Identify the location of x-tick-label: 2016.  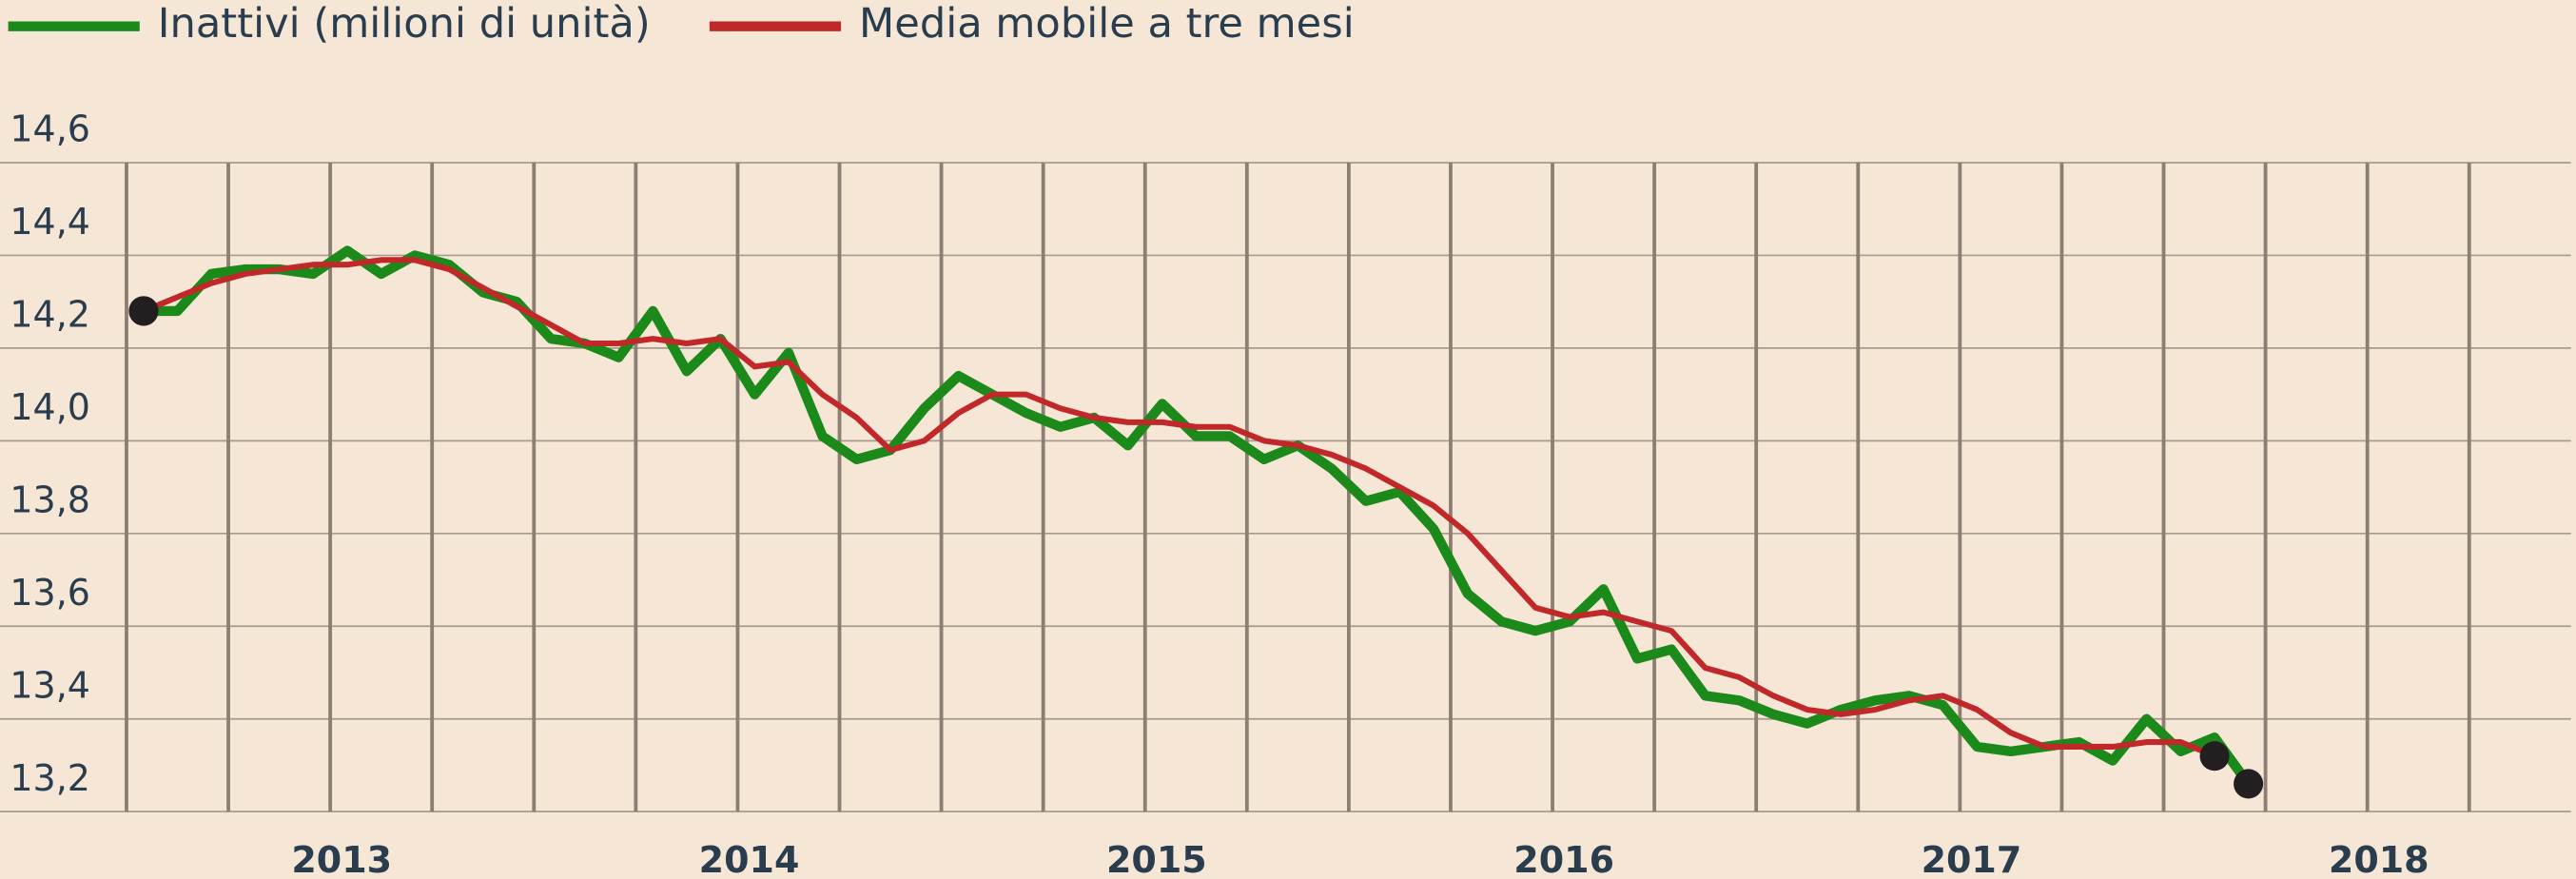
(1563, 859).